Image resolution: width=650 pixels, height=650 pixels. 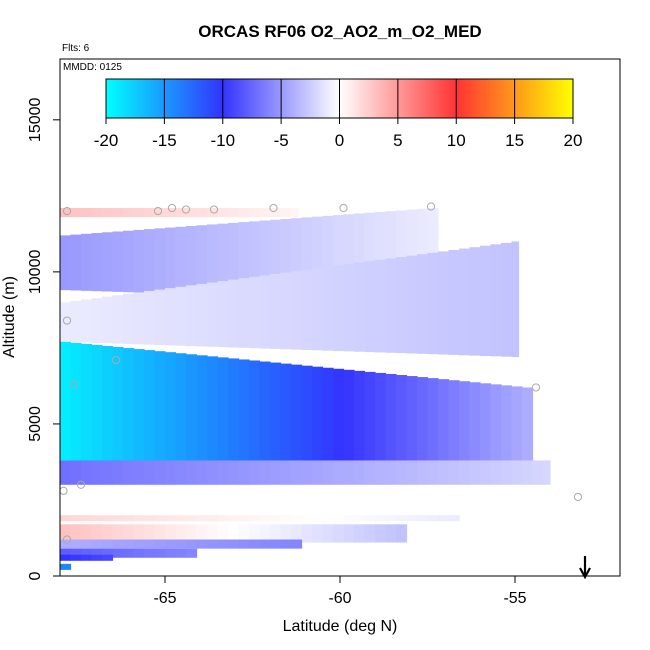 I want to click on y-tick-label: 15000, so click(x=35, y=119).